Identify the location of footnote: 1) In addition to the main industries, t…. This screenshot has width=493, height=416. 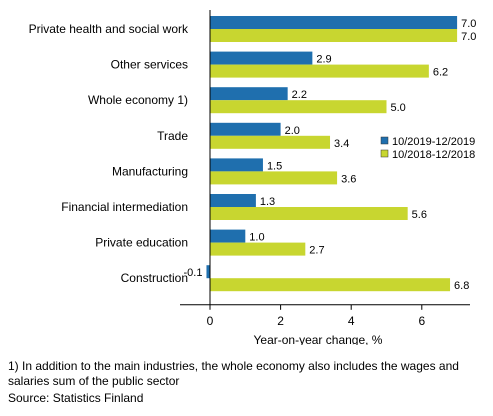
(233, 373).